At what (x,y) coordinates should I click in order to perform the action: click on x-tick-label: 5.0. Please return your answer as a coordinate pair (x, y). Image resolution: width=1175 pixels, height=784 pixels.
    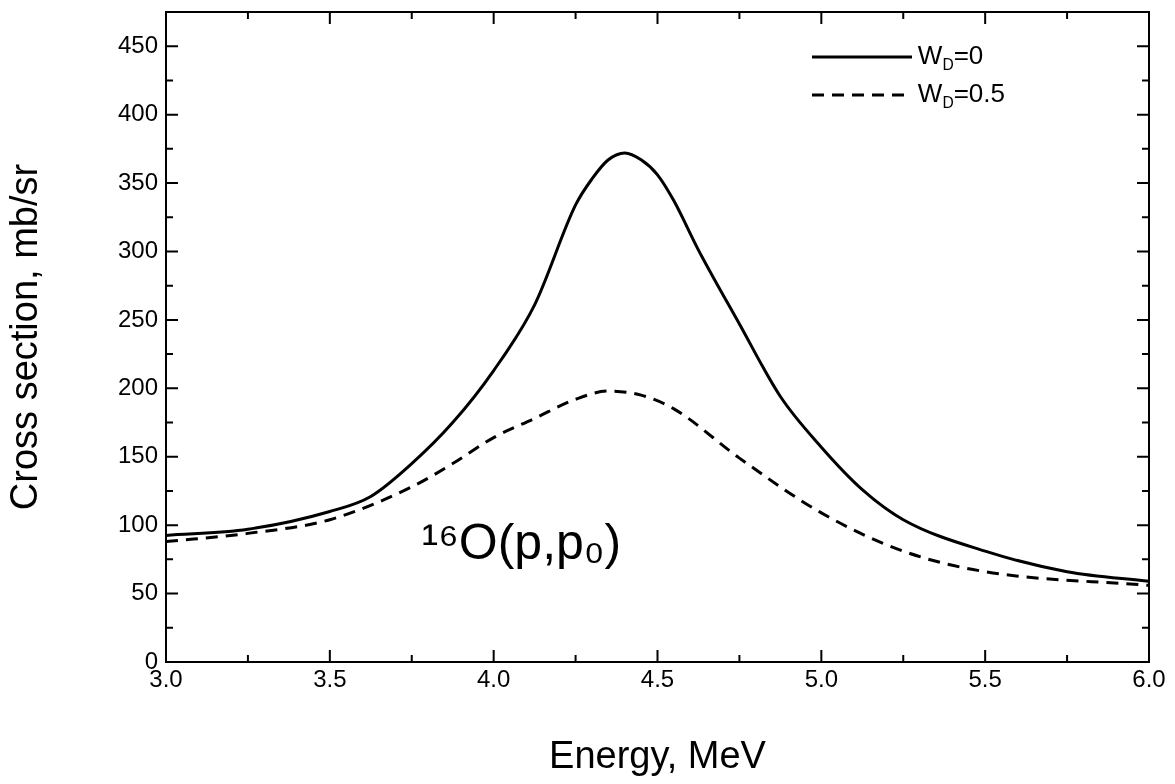
    Looking at the image, I should click on (821, 678).